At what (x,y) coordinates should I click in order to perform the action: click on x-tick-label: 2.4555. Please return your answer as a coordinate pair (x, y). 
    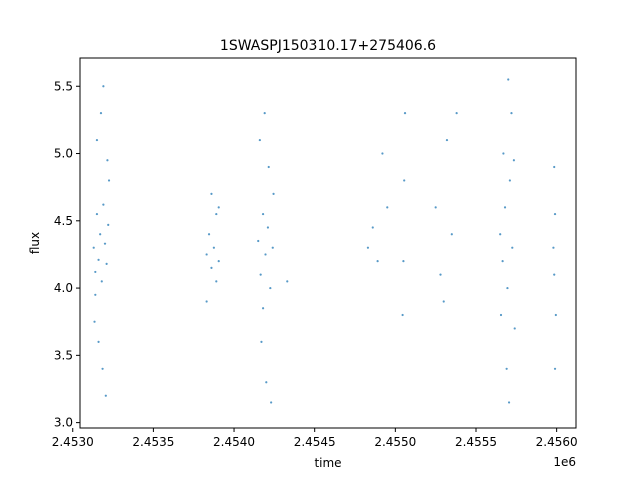
    Looking at the image, I should click on (476, 442).